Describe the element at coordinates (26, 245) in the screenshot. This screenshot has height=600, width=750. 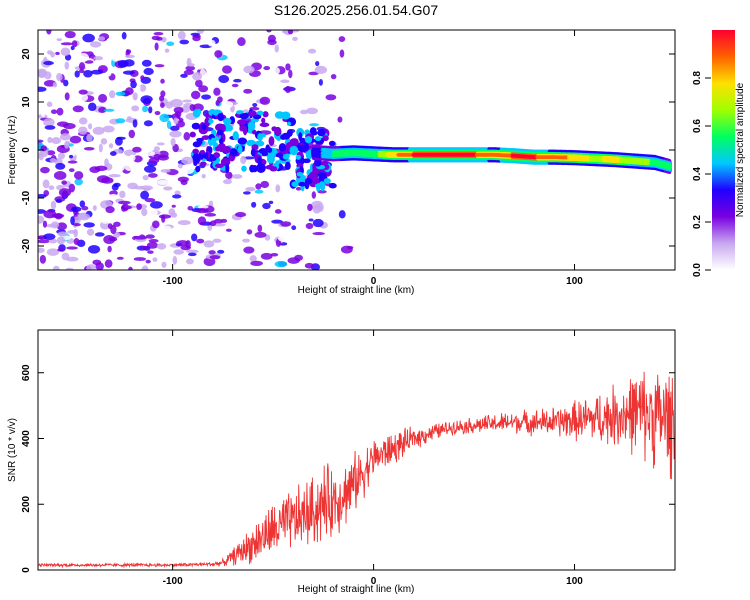
I see `y-tick-label: -20` at that location.